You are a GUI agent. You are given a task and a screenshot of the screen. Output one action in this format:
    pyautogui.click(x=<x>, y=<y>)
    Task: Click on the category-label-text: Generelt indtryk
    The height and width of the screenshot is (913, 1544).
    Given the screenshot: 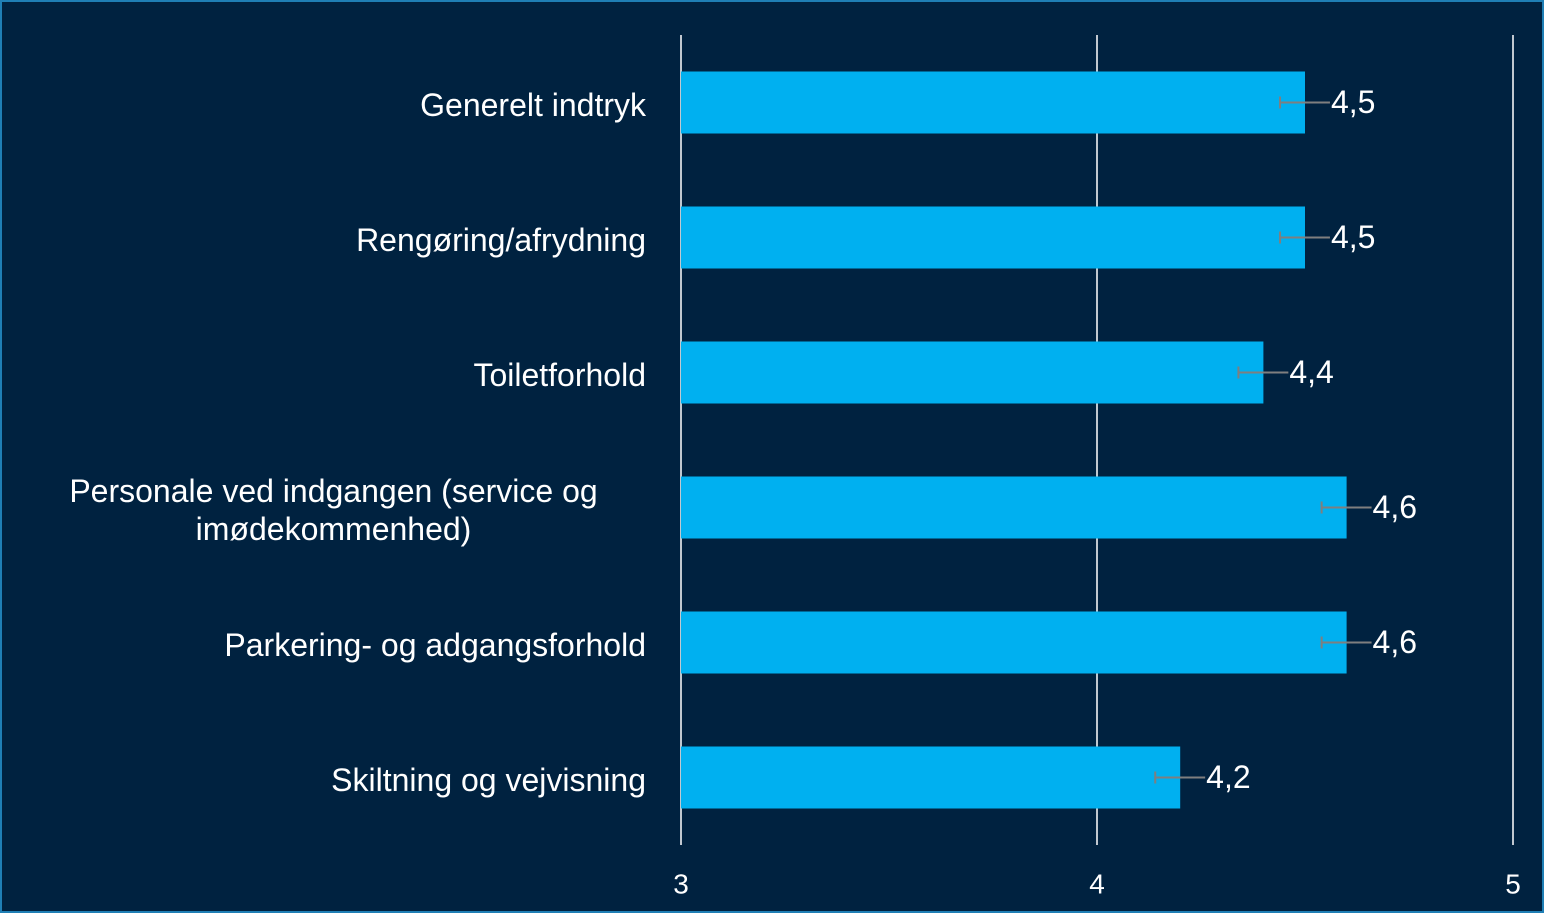 What is the action you would take?
    pyautogui.click(x=533, y=104)
    